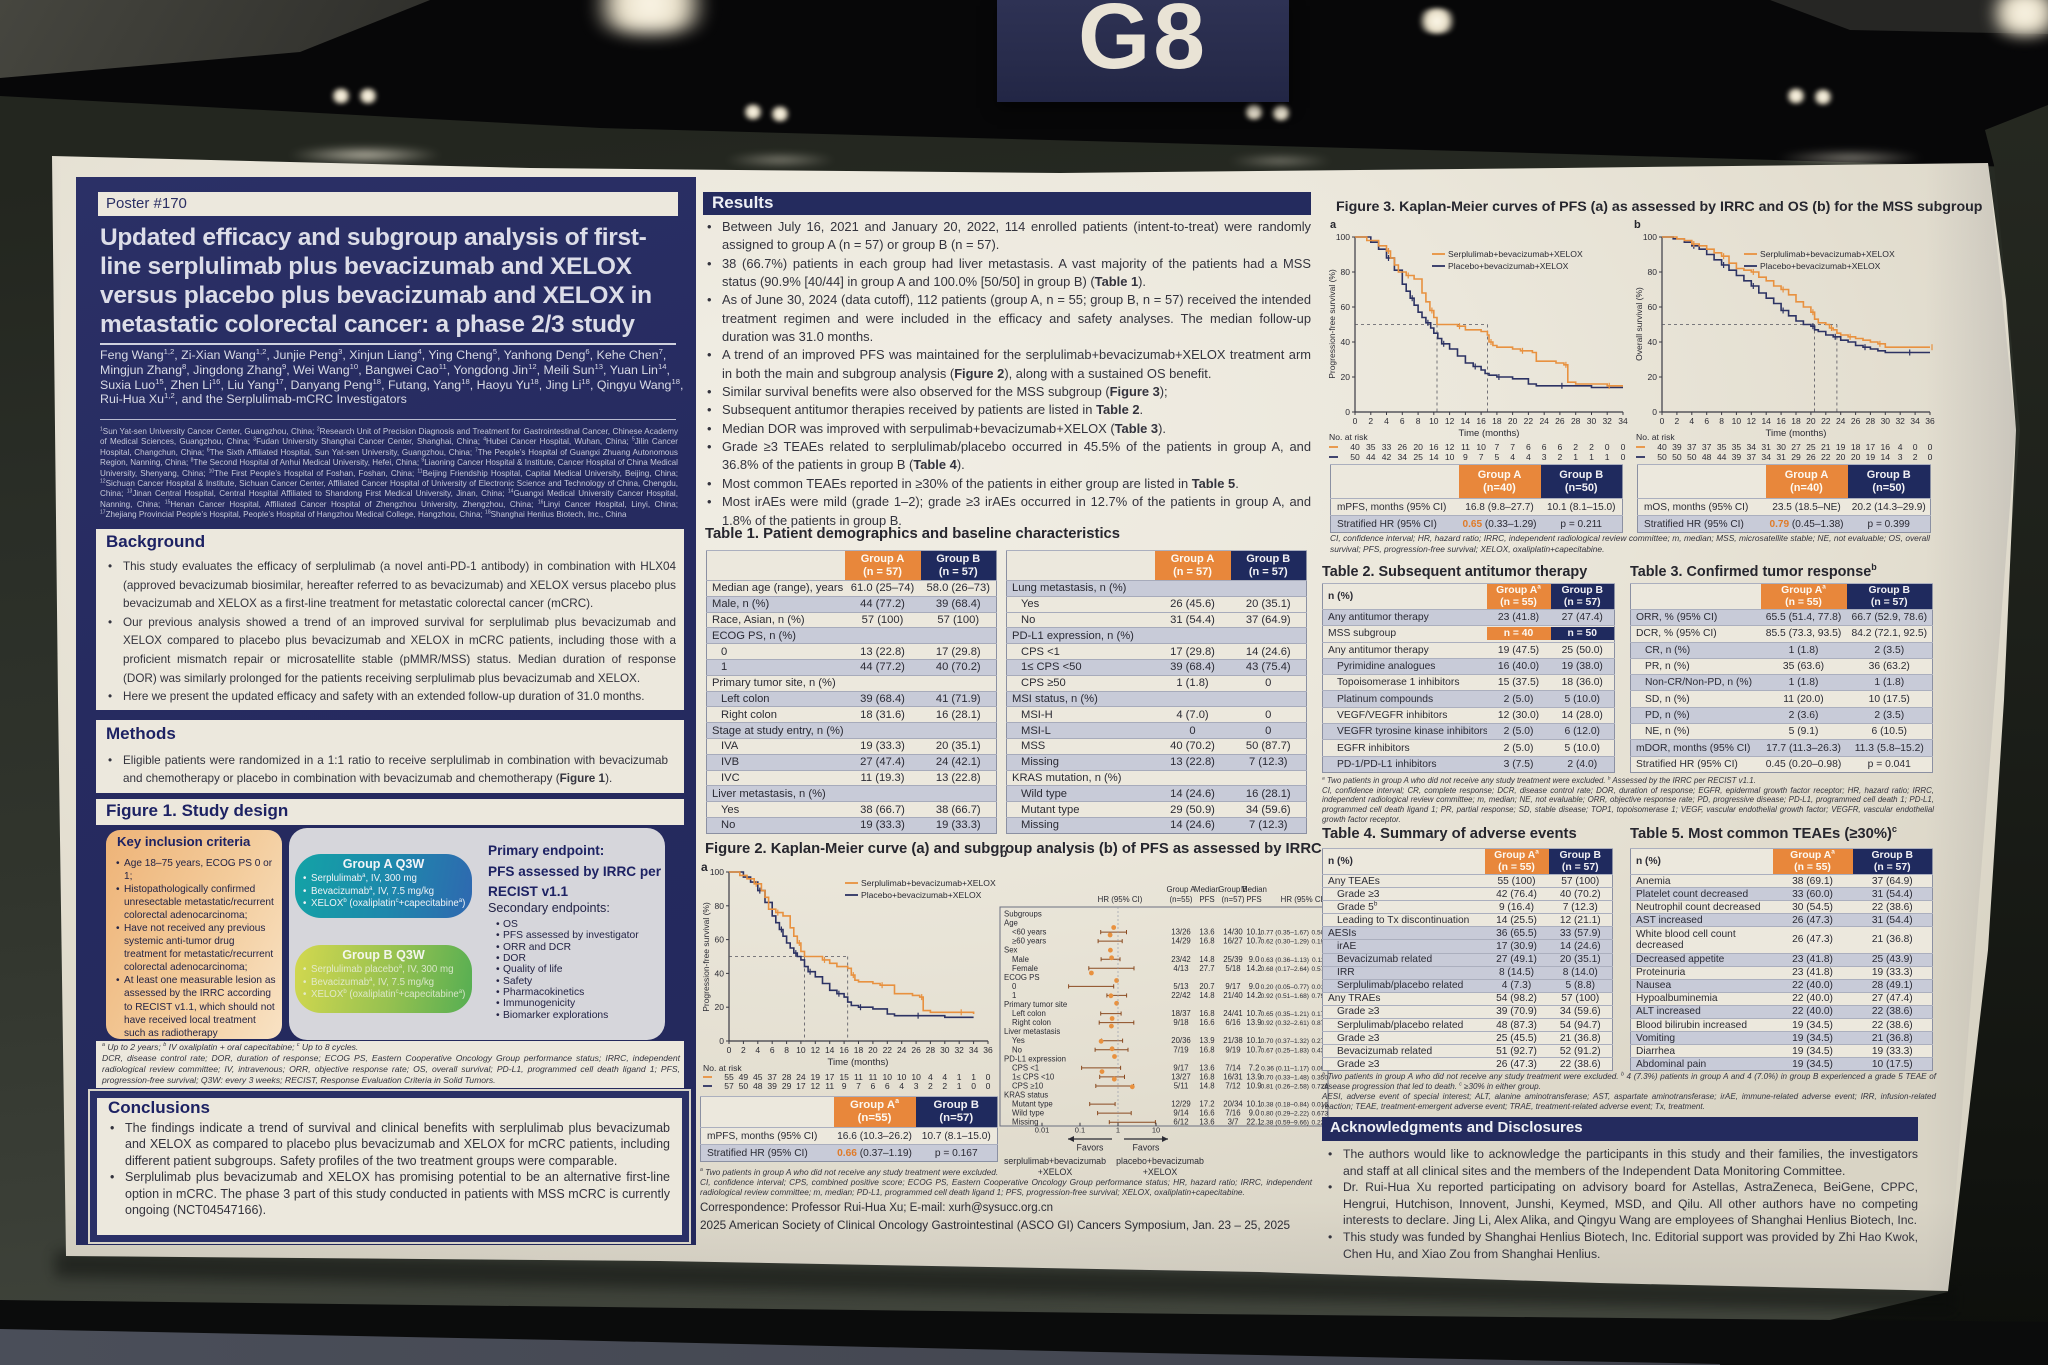 The width and height of the screenshot is (2048, 1365). What do you see at coordinates (1180, 986) in the screenshot?
I see `svg-text: 5/13` at bounding box center [1180, 986].